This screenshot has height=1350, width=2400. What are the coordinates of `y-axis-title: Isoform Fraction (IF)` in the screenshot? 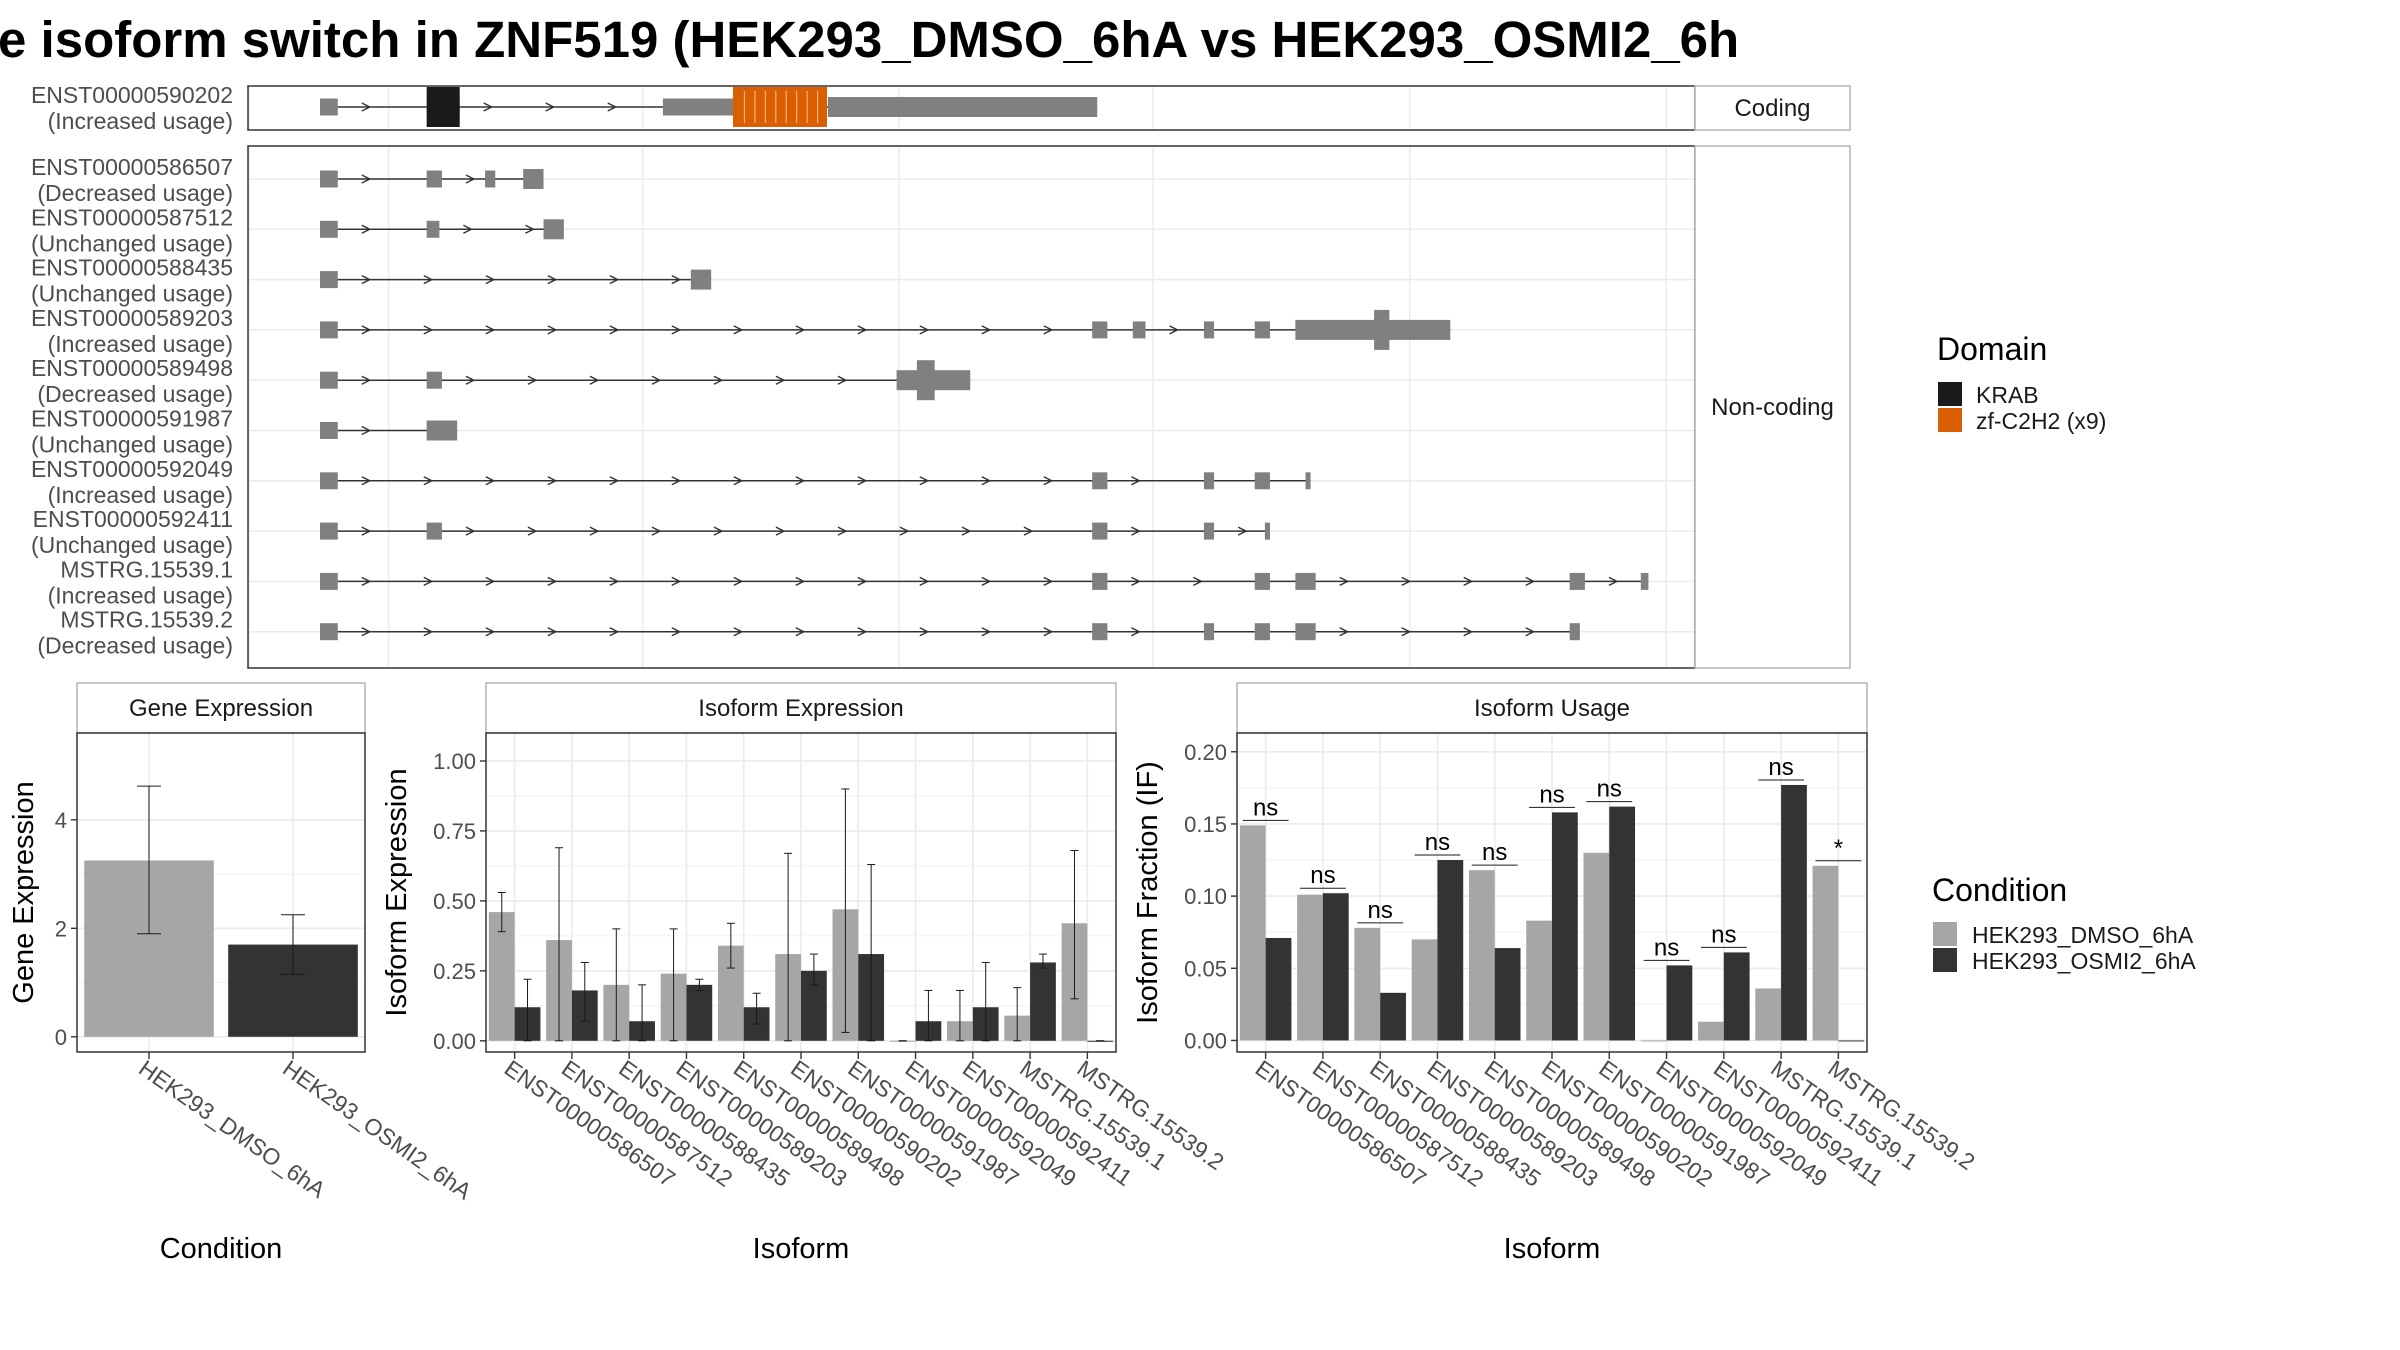 It's located at (1148, 892).